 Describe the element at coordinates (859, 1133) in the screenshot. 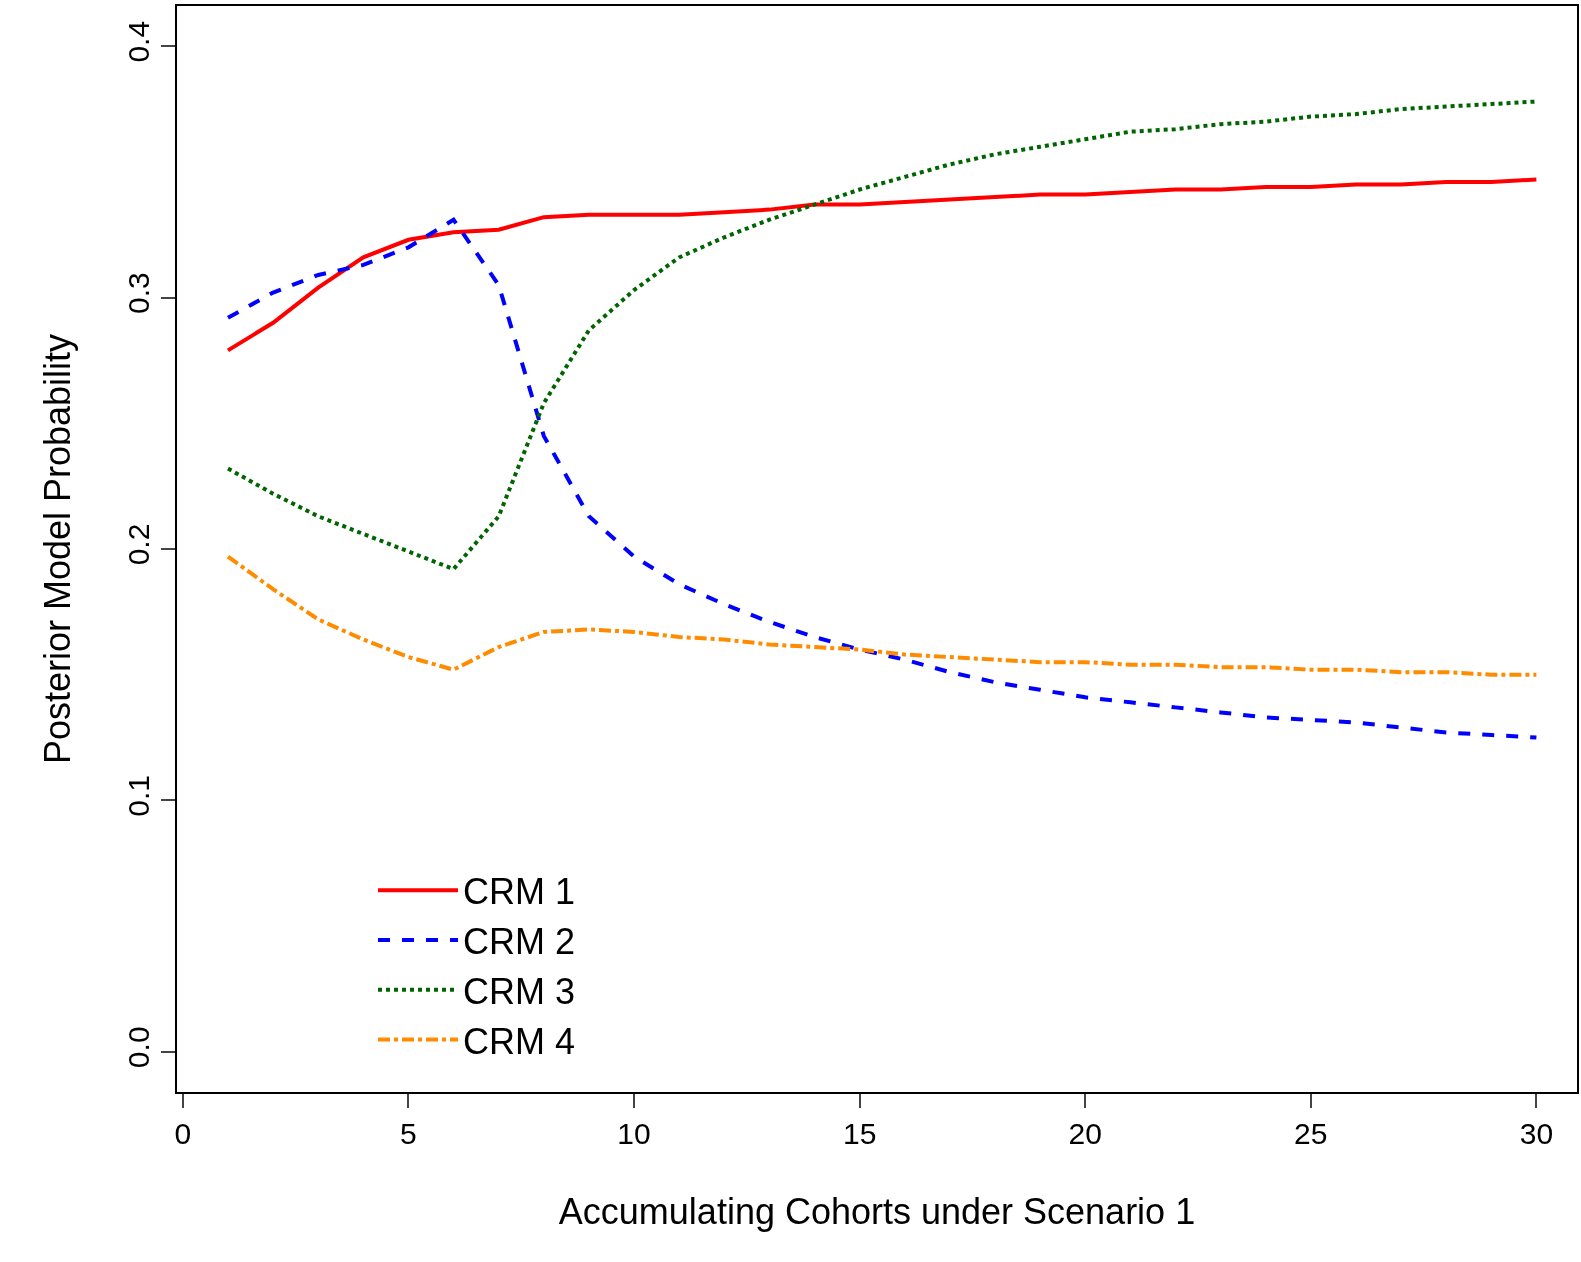

I see `x-tick-label: 15` at that location.